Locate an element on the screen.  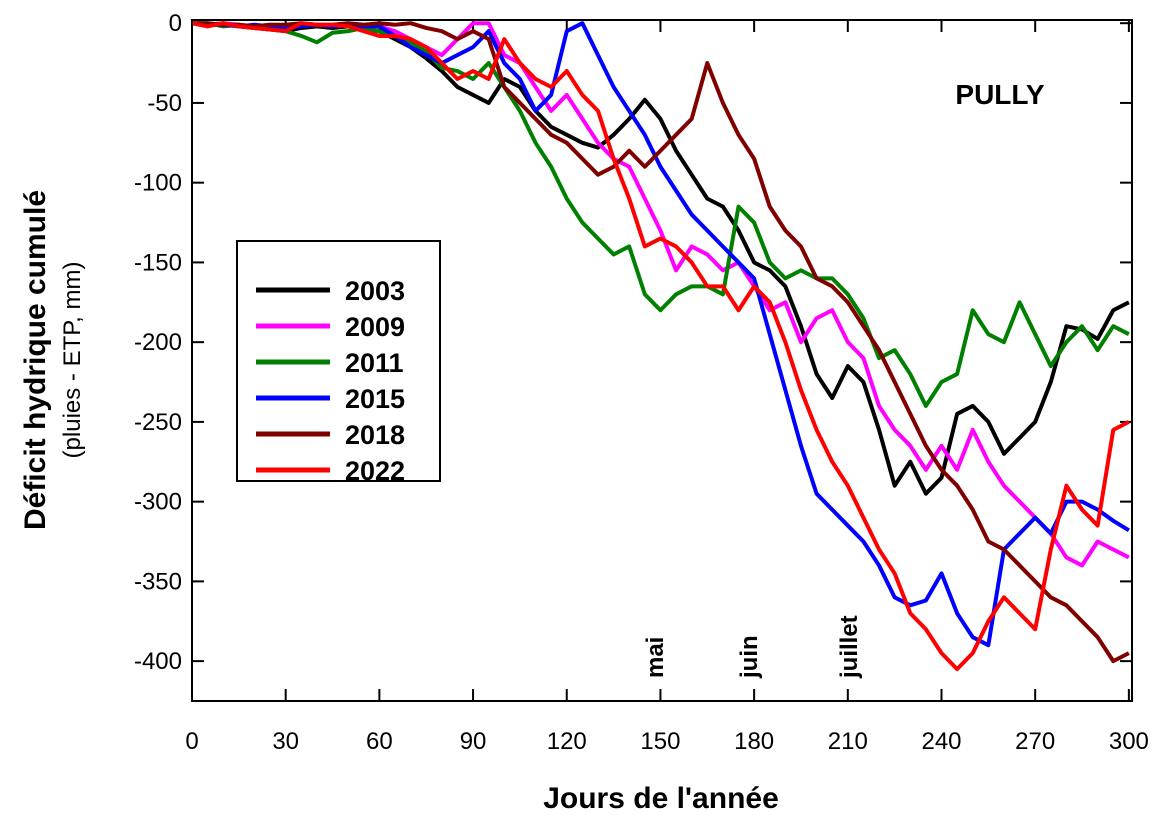
x-tick-label: 0 is located at coordinates (191, 741).